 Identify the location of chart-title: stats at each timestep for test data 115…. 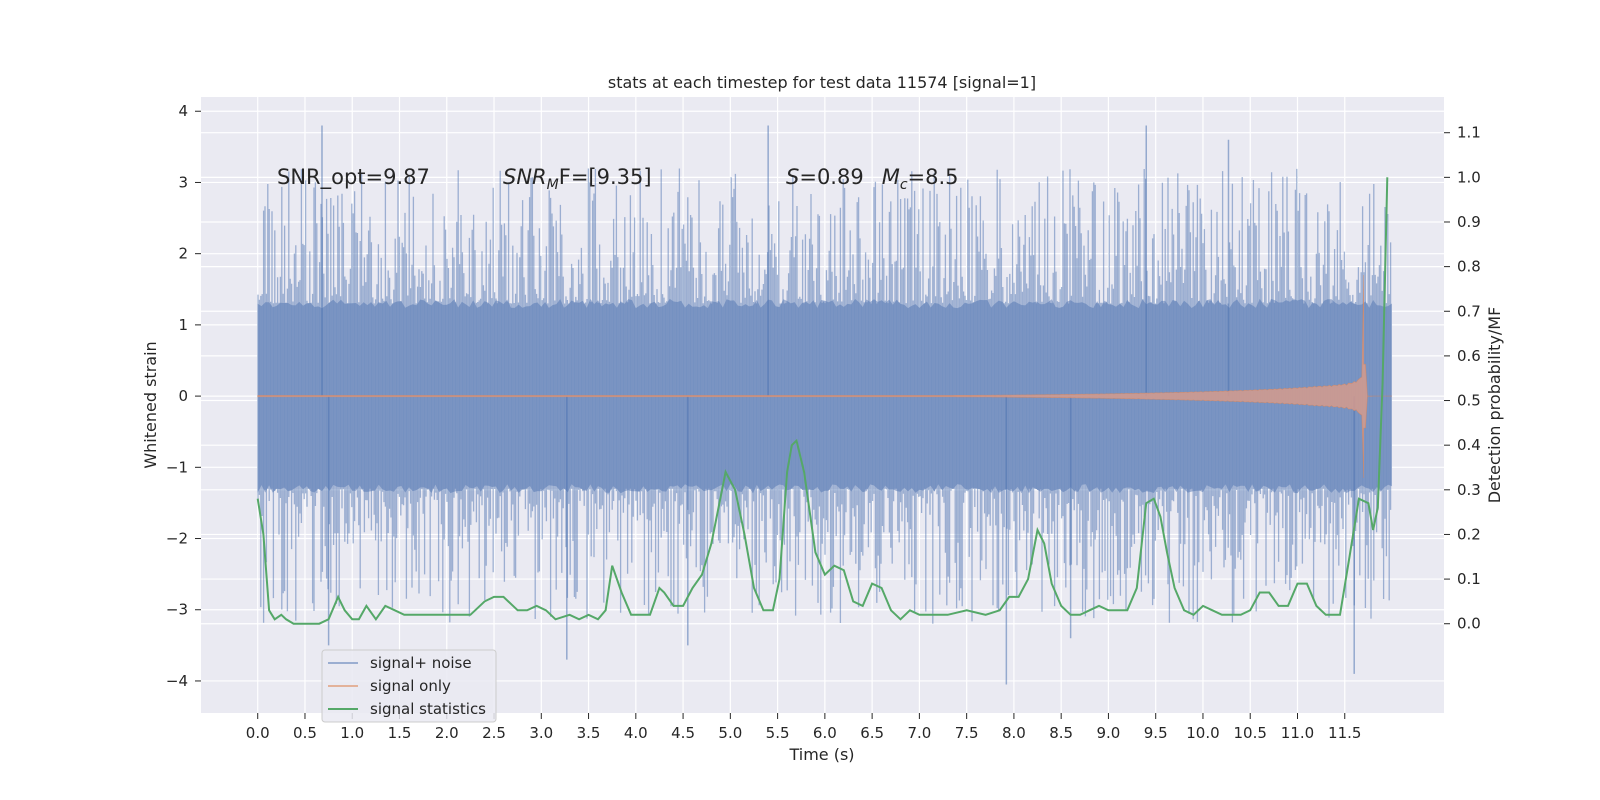
(822, 82).